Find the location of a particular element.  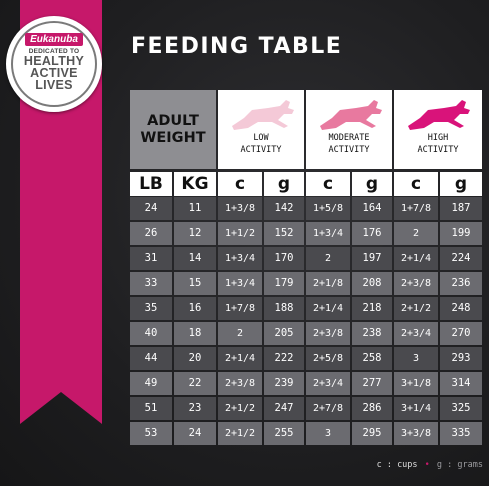

table-cell: 270 is located at coordinates (461, 333).